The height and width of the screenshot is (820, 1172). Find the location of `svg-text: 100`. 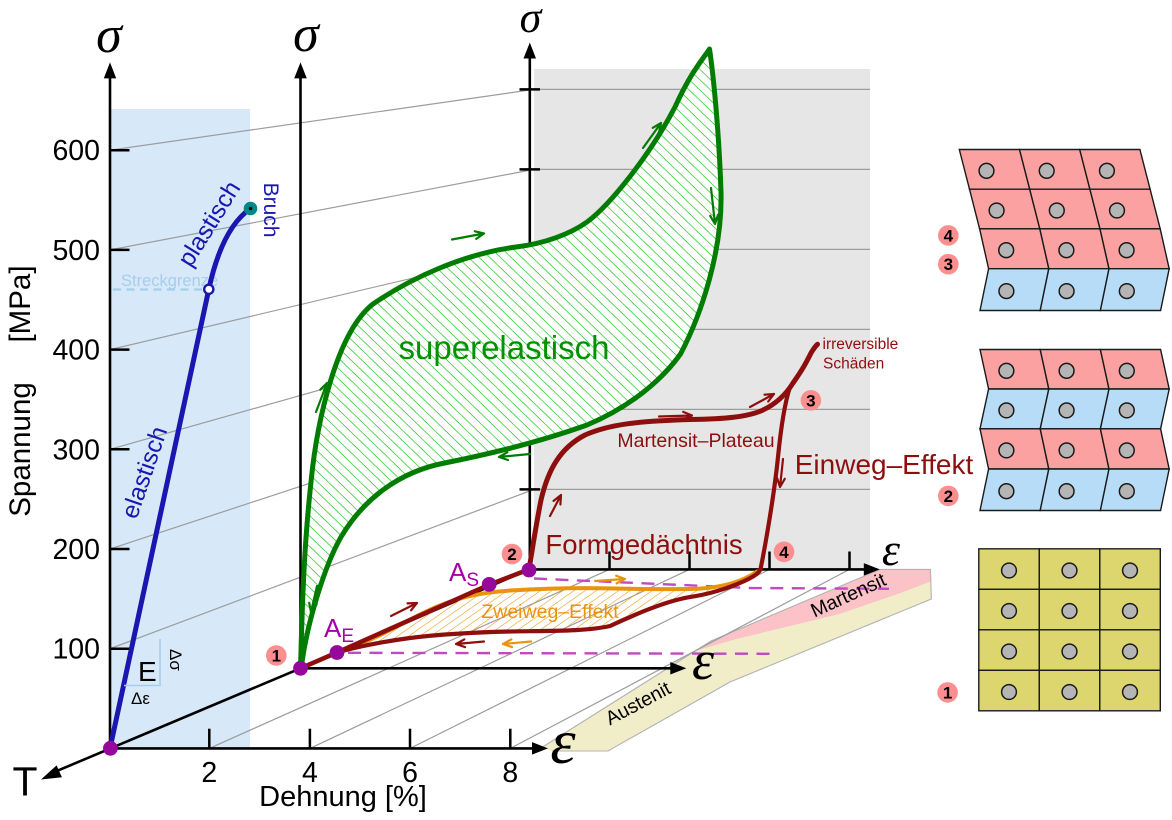

svg-text: 100 is located at coordinates (76, 650).